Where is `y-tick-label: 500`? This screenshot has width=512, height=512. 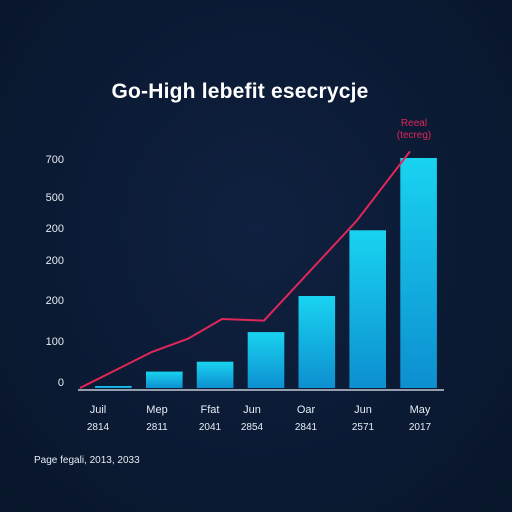
y-tick-label: 500 is located at coordinates (55, 198).